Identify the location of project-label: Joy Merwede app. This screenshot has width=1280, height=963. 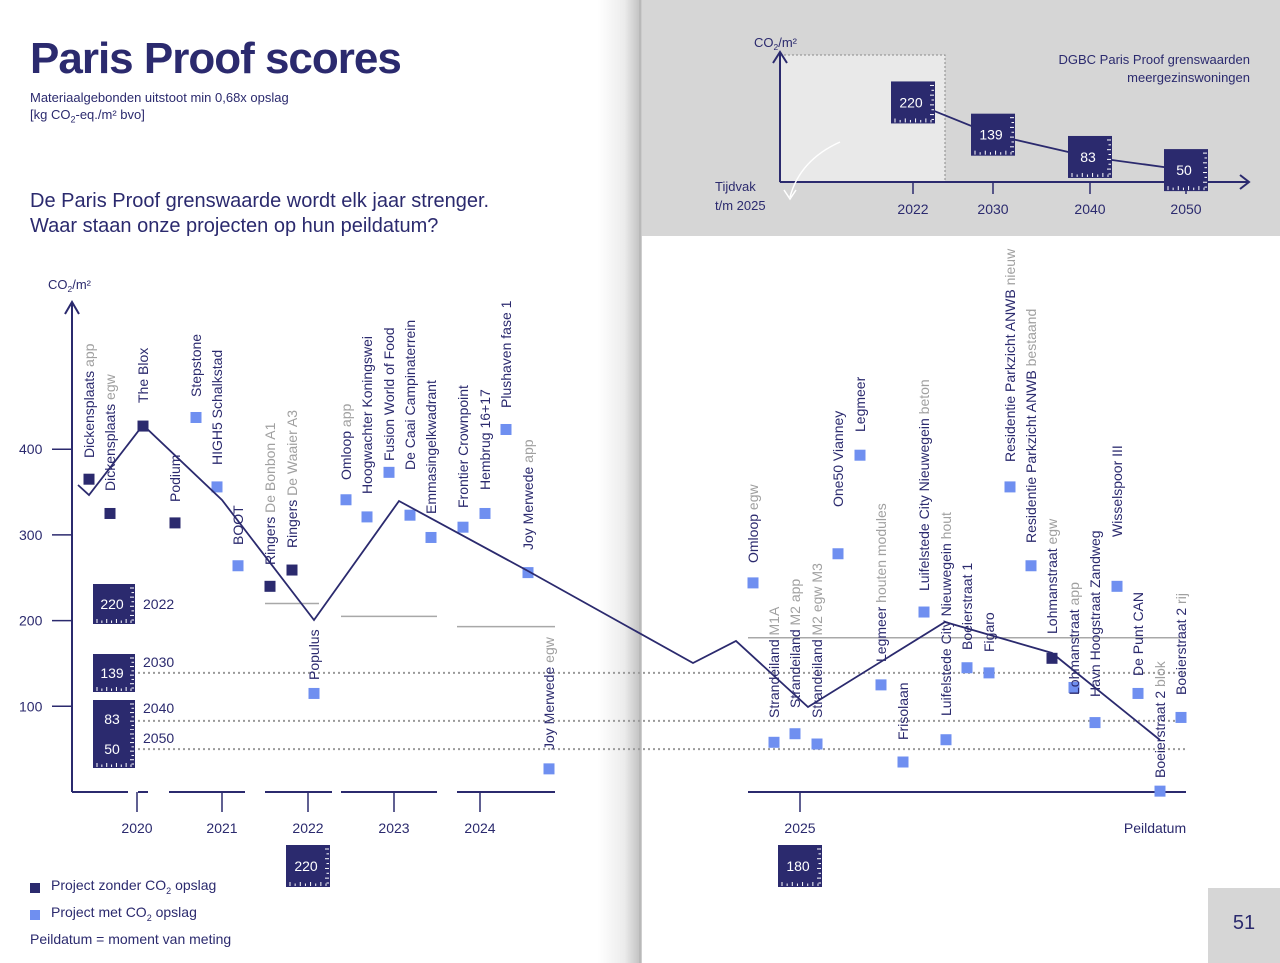
(528, 494).